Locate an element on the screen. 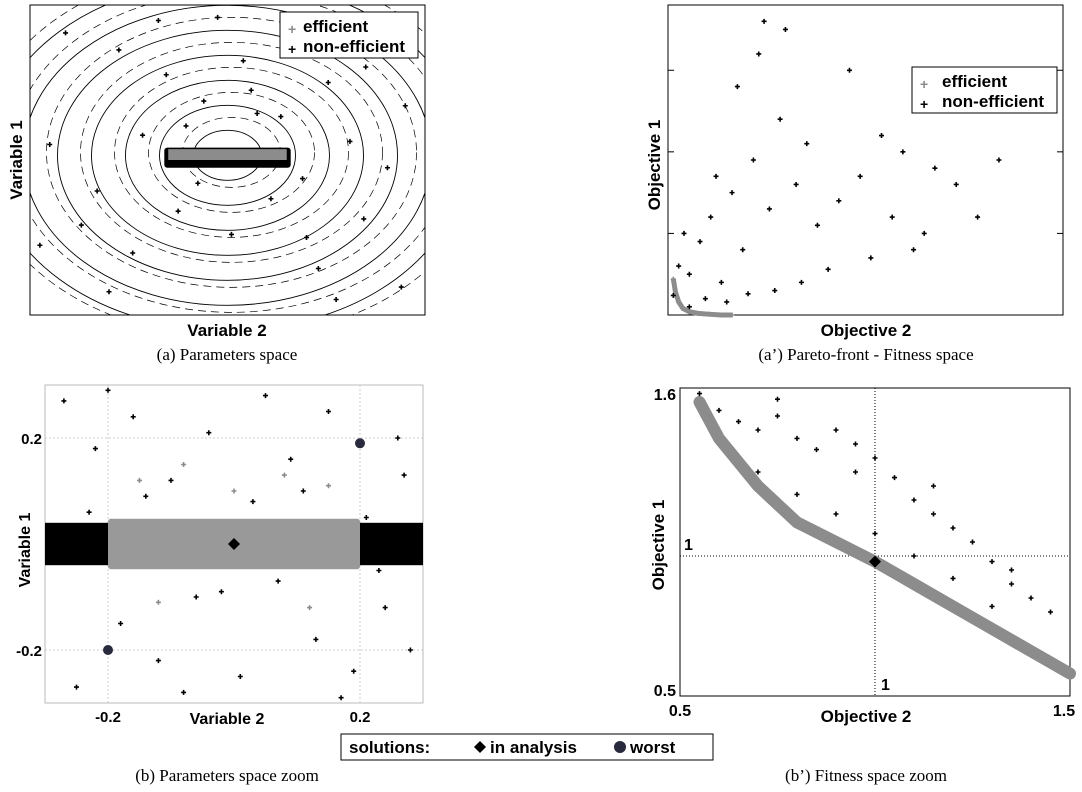 Image resolution: width=1082 pixels, height=792 pixels. panel-a2-legend-nonefficient-marker: + is located at coordinates (924, 104).